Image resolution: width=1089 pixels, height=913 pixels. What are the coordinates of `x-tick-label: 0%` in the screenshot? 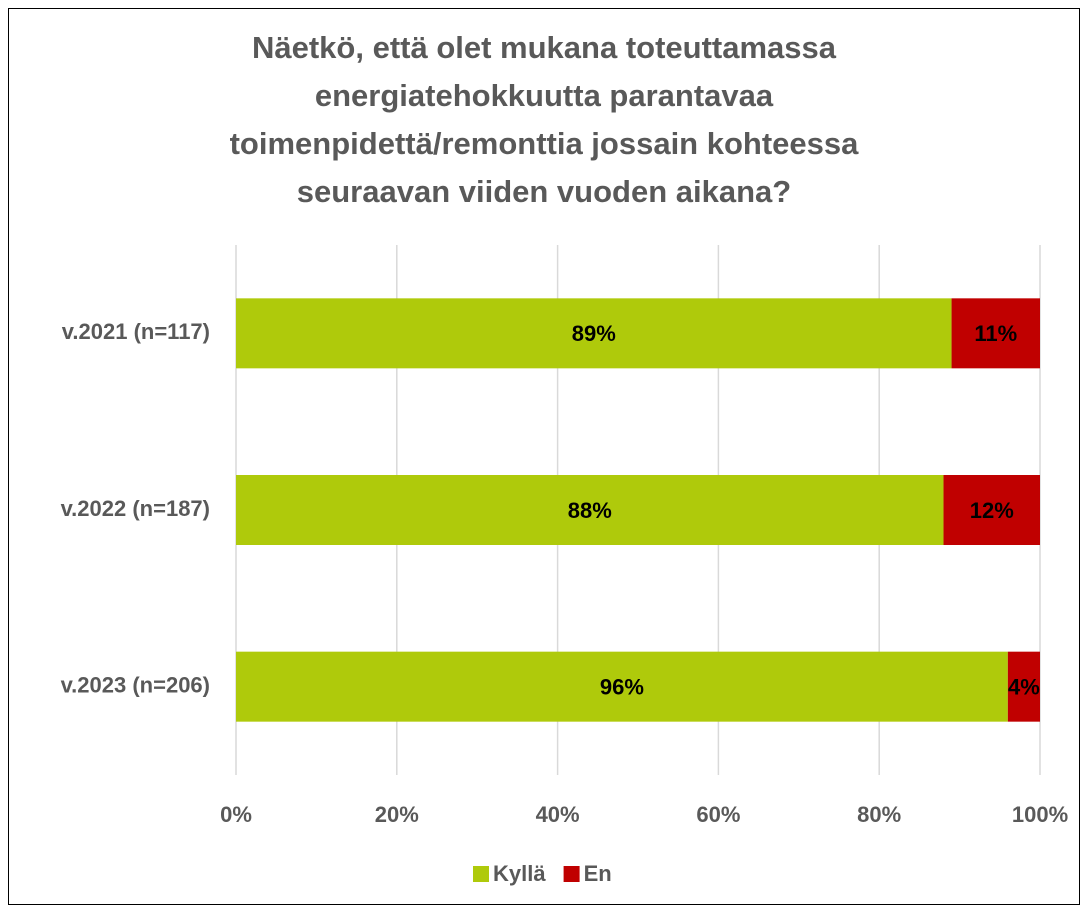 It's located at (236, 814).